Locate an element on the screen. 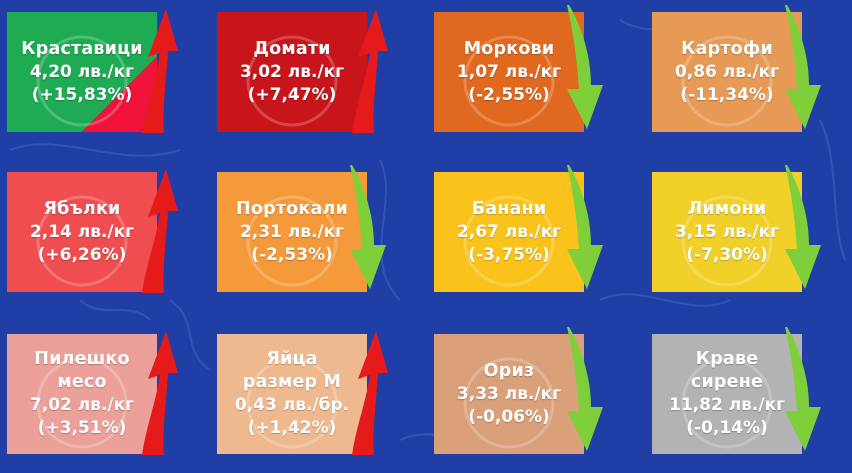  product-name: Краве is located at coordinates (727, 359).